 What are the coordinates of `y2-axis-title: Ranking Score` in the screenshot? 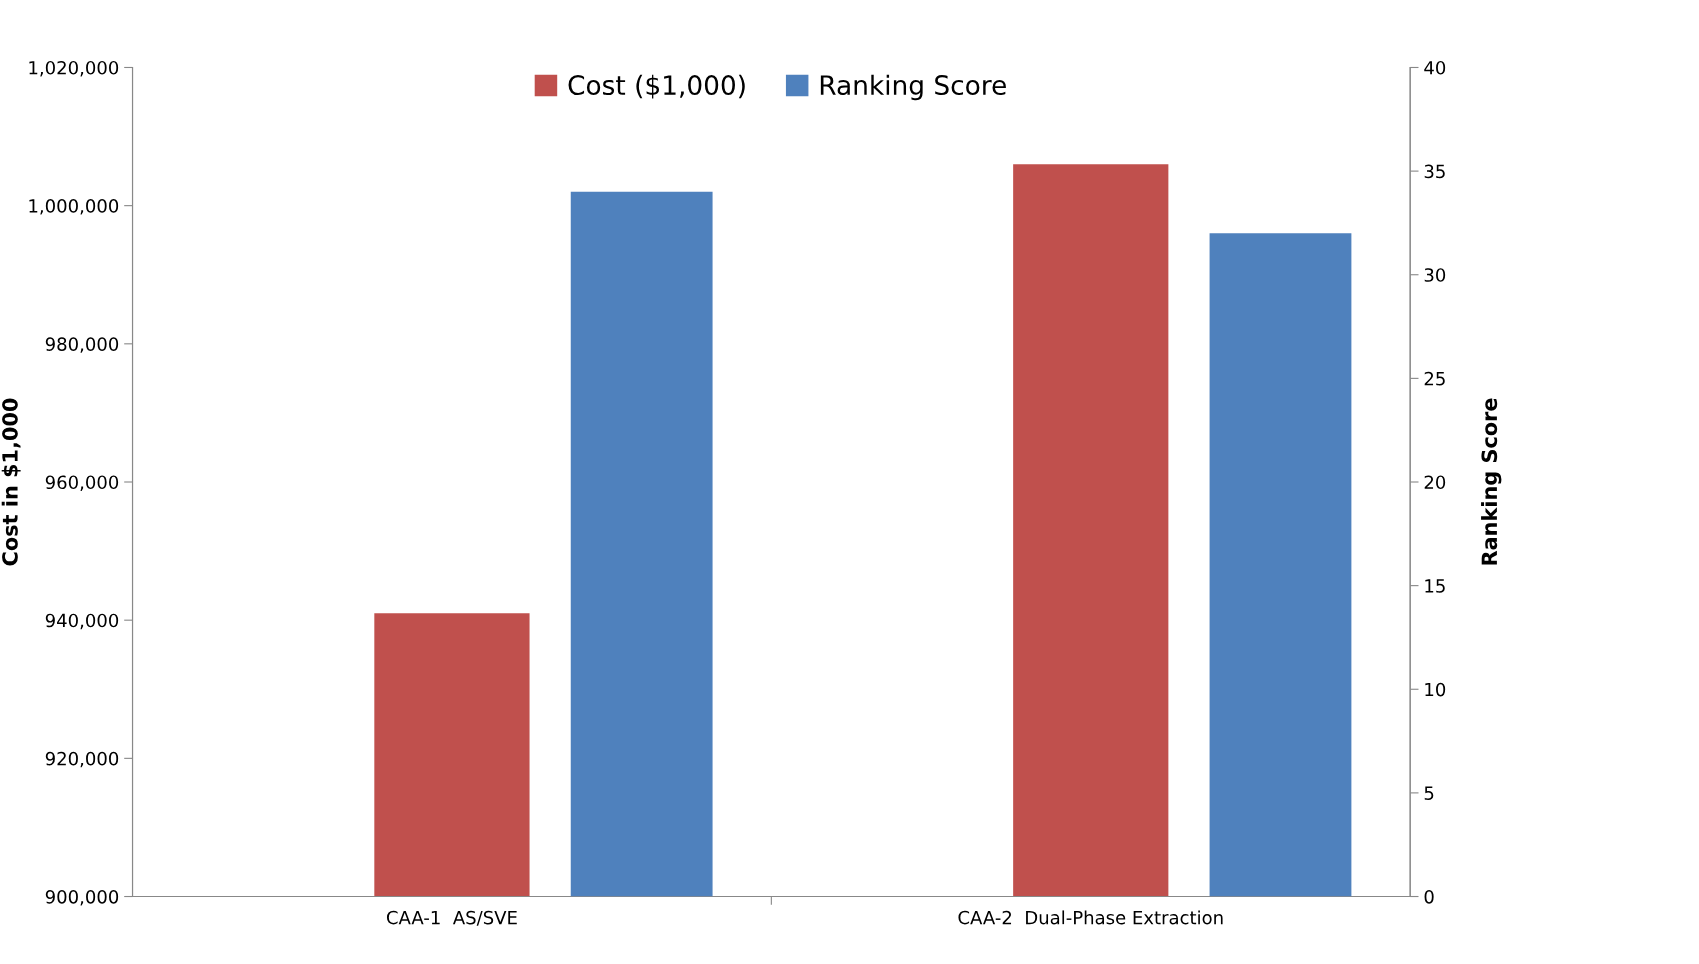 It's located at (1491, 481).